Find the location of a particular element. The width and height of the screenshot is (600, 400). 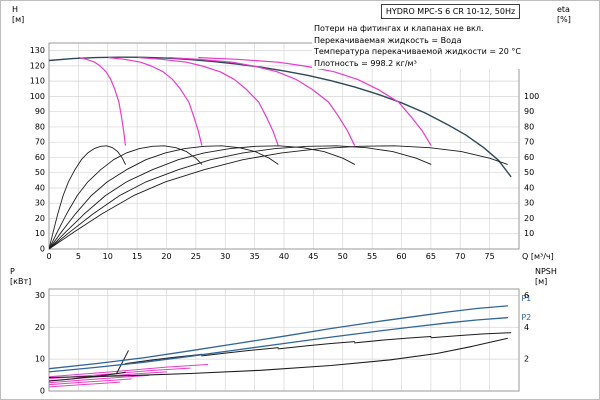

curve-label: P1 is located at coordinates (526, 298).